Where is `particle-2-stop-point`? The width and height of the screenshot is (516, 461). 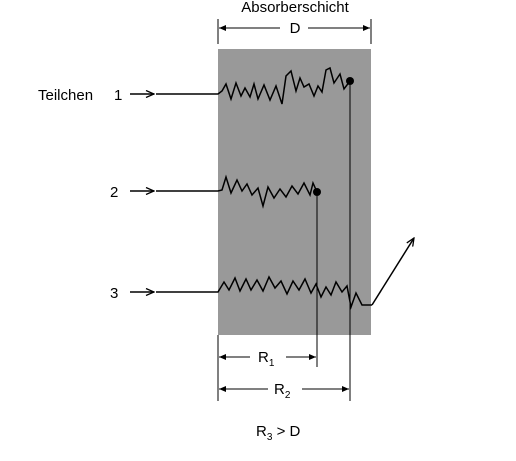
particle-2-stop-point is located at coordinates (317, 192).